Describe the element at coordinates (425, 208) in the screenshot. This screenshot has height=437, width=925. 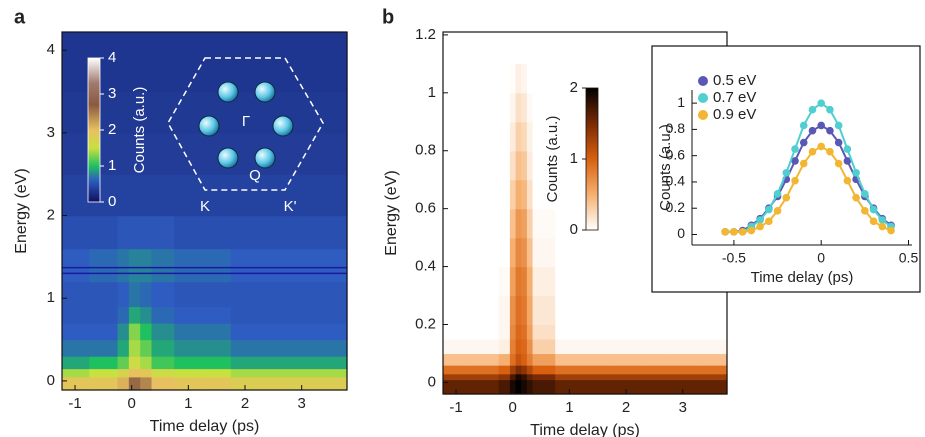
I see `y-tick-label: 0.6` at that location.